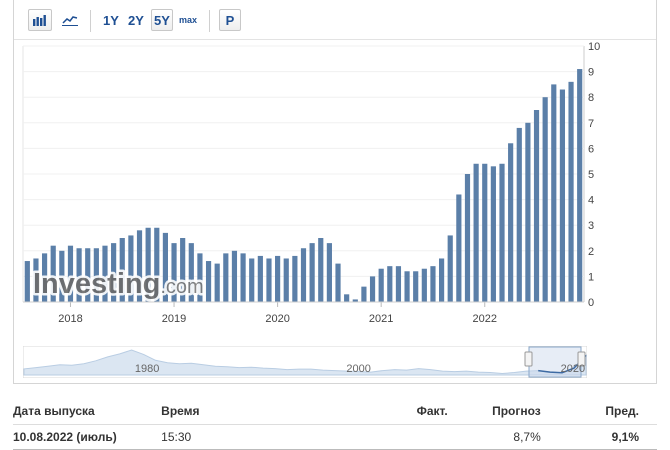  I want to click on range-1y-button: 1Y, so click(111, 20).